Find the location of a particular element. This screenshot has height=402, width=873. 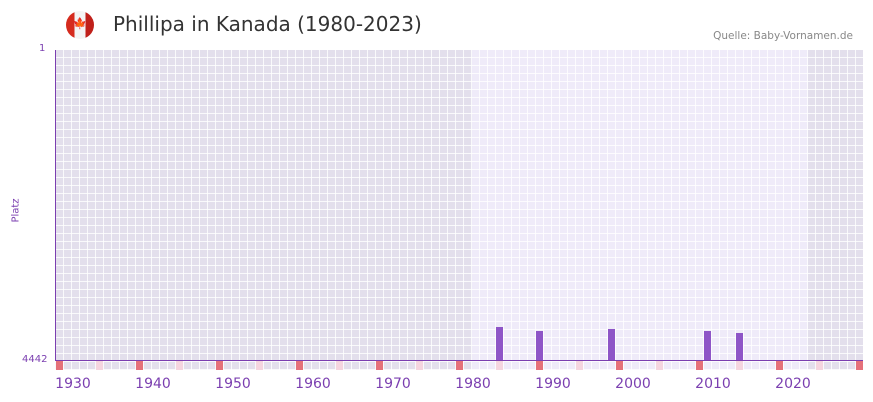

x-axis is located at coordinates (459, 360).